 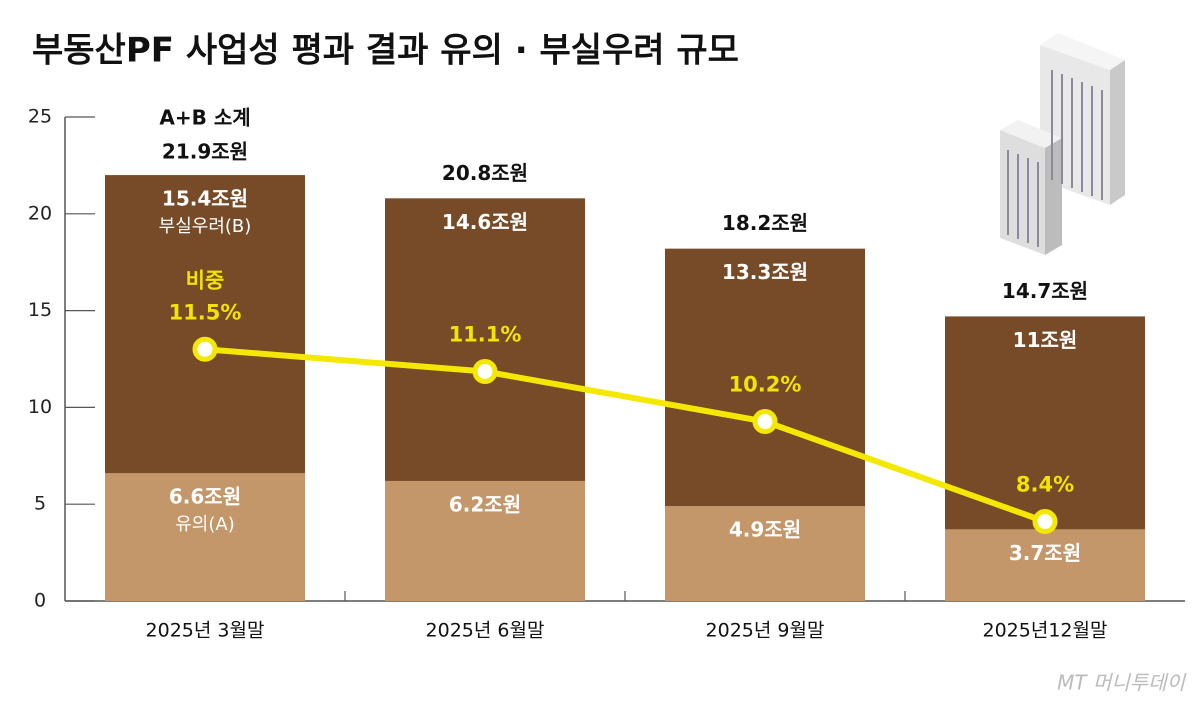 I want to click on y-tick-label: 15, so click(x=40, y=310).